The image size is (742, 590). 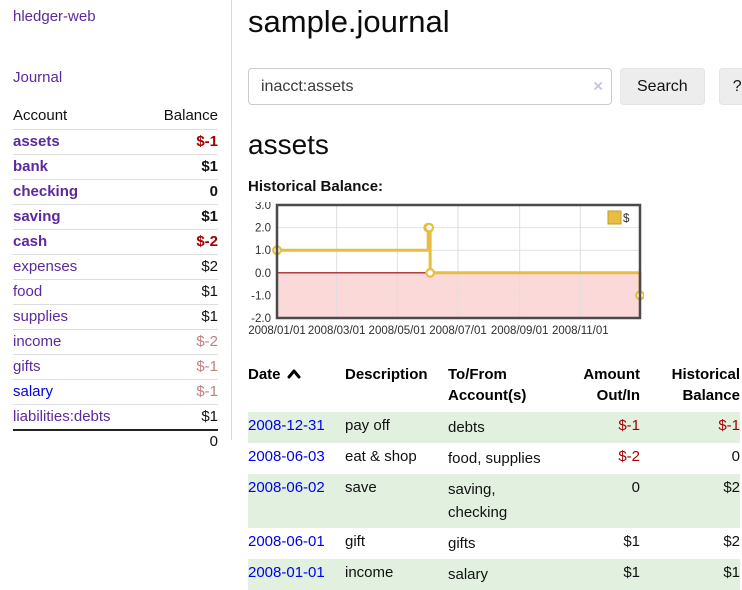 I want to click on transaction-row: 2008-06-02 save saving, checking 0 $2, so click(x=494, y=501).